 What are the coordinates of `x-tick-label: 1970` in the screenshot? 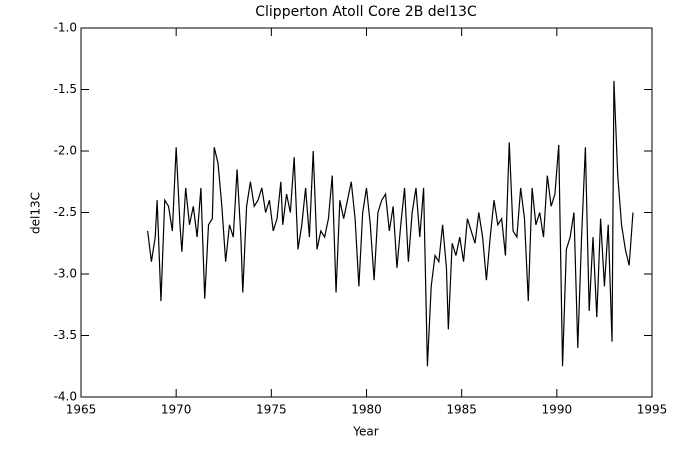 It's located at (176, 410).